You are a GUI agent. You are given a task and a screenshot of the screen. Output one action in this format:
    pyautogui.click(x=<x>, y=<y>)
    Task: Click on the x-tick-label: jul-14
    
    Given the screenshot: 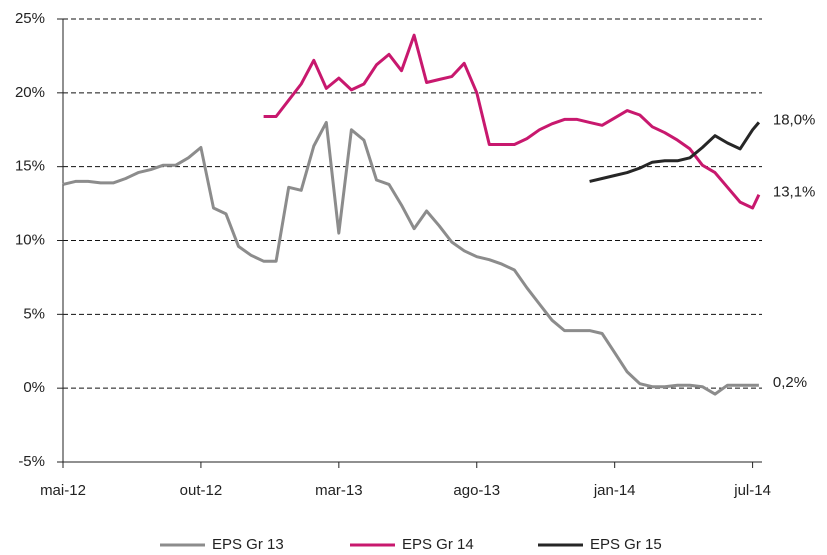 What is the action you would take?
    pyautogui.click(x=752, y=490)
    